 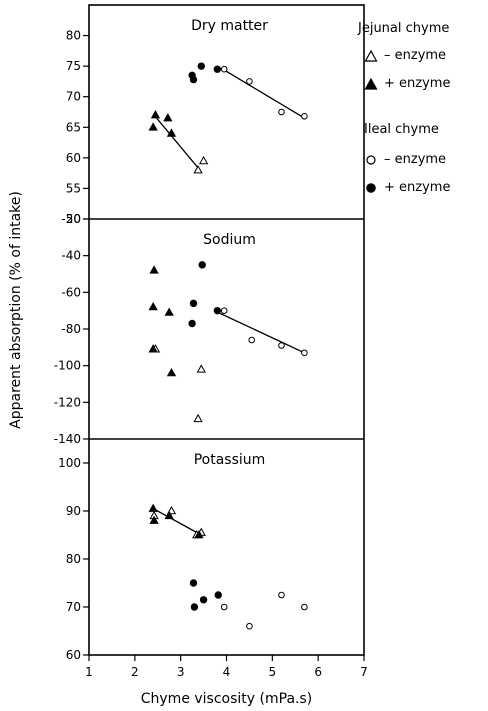 What do you see at coordinates (401, 129) in the screenshot?
I see `legend-group-ileal-title: Ileal chyme` at bounding box center [401, 129].